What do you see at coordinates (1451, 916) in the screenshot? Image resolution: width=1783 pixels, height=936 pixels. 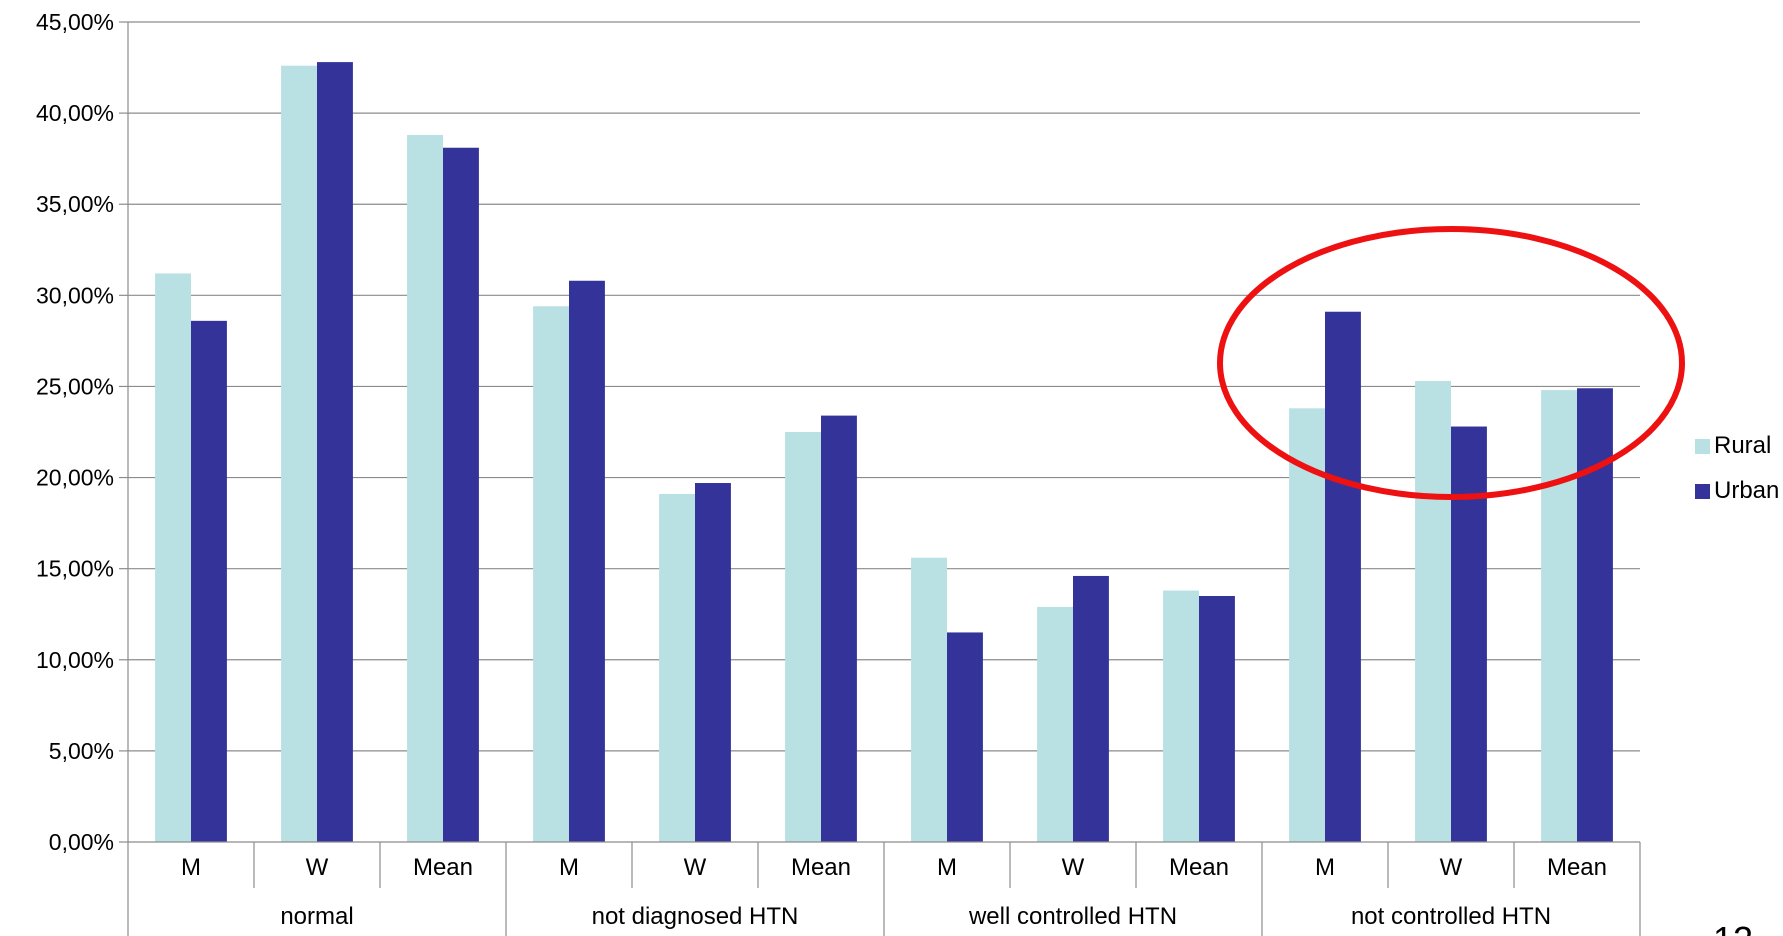 I see `x-group-label: not controlled HTN` at bounding box center [1451, 916].